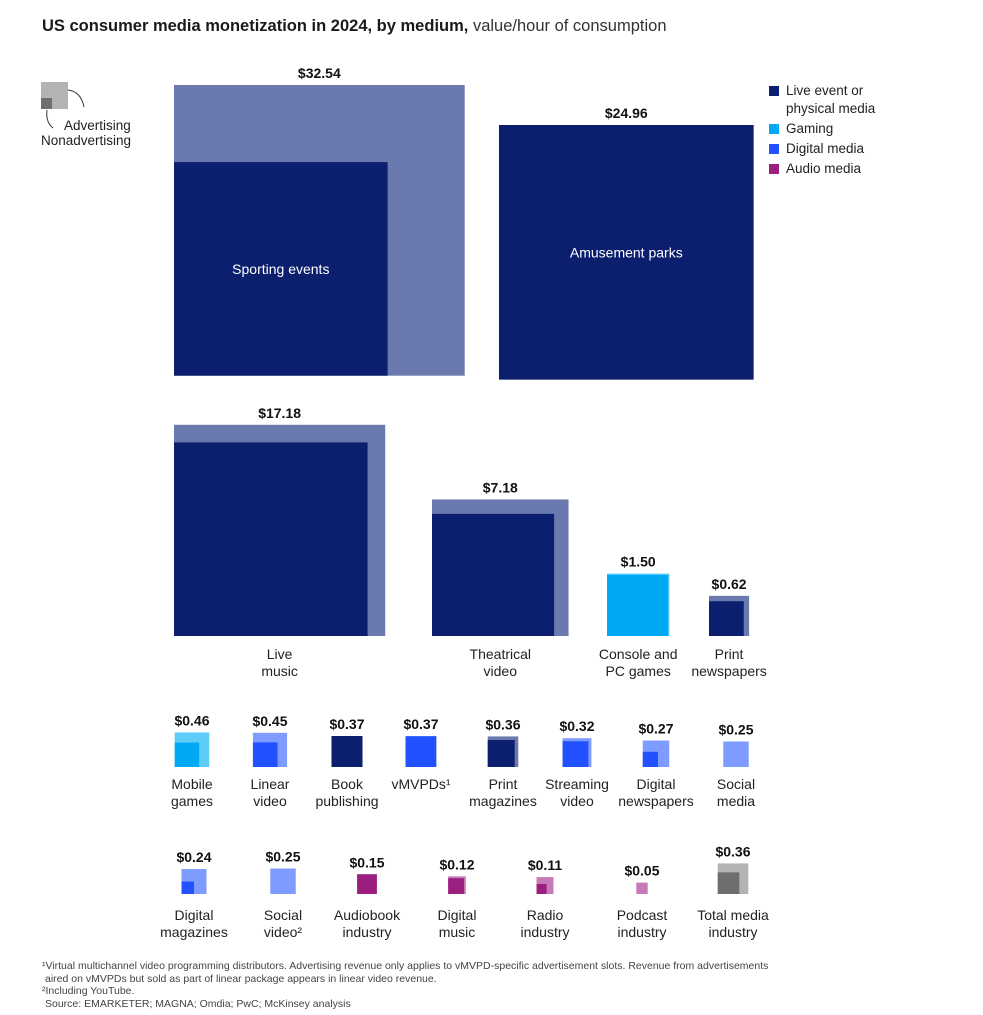 Image resolution: width=983 pixels, height=1015 pixels. Describe the element at coordinates (63, 105) in the screenshot. I see `key-graphic` at that location.